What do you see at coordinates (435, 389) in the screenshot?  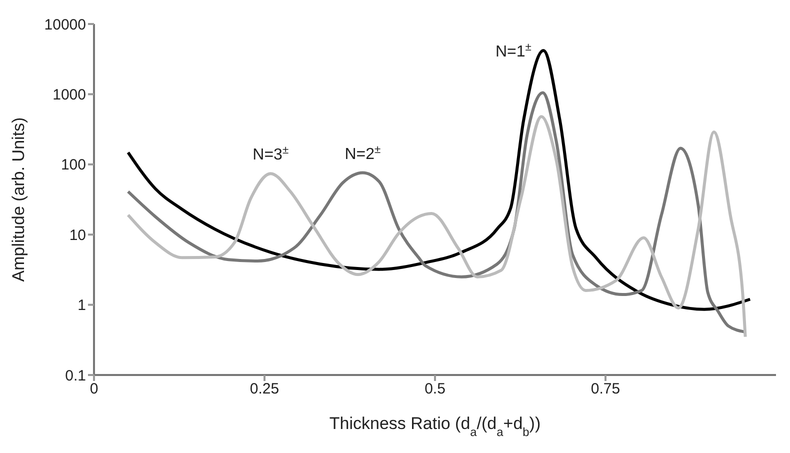 I see `x-tick-label: 0.5` at bounding box center [435, 389].